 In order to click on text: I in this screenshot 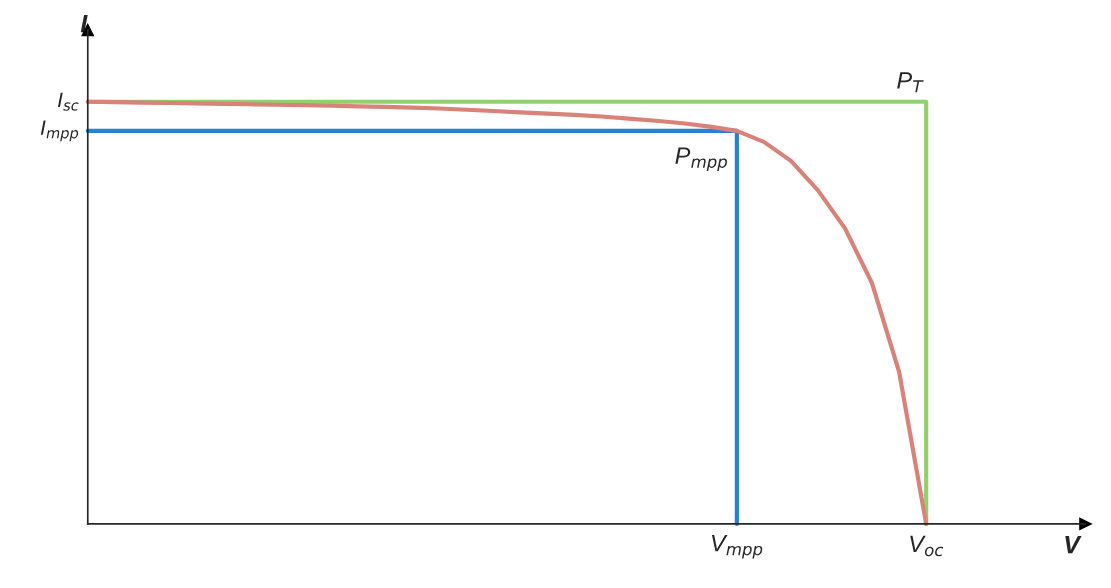, I will do `click(84, 24)`.